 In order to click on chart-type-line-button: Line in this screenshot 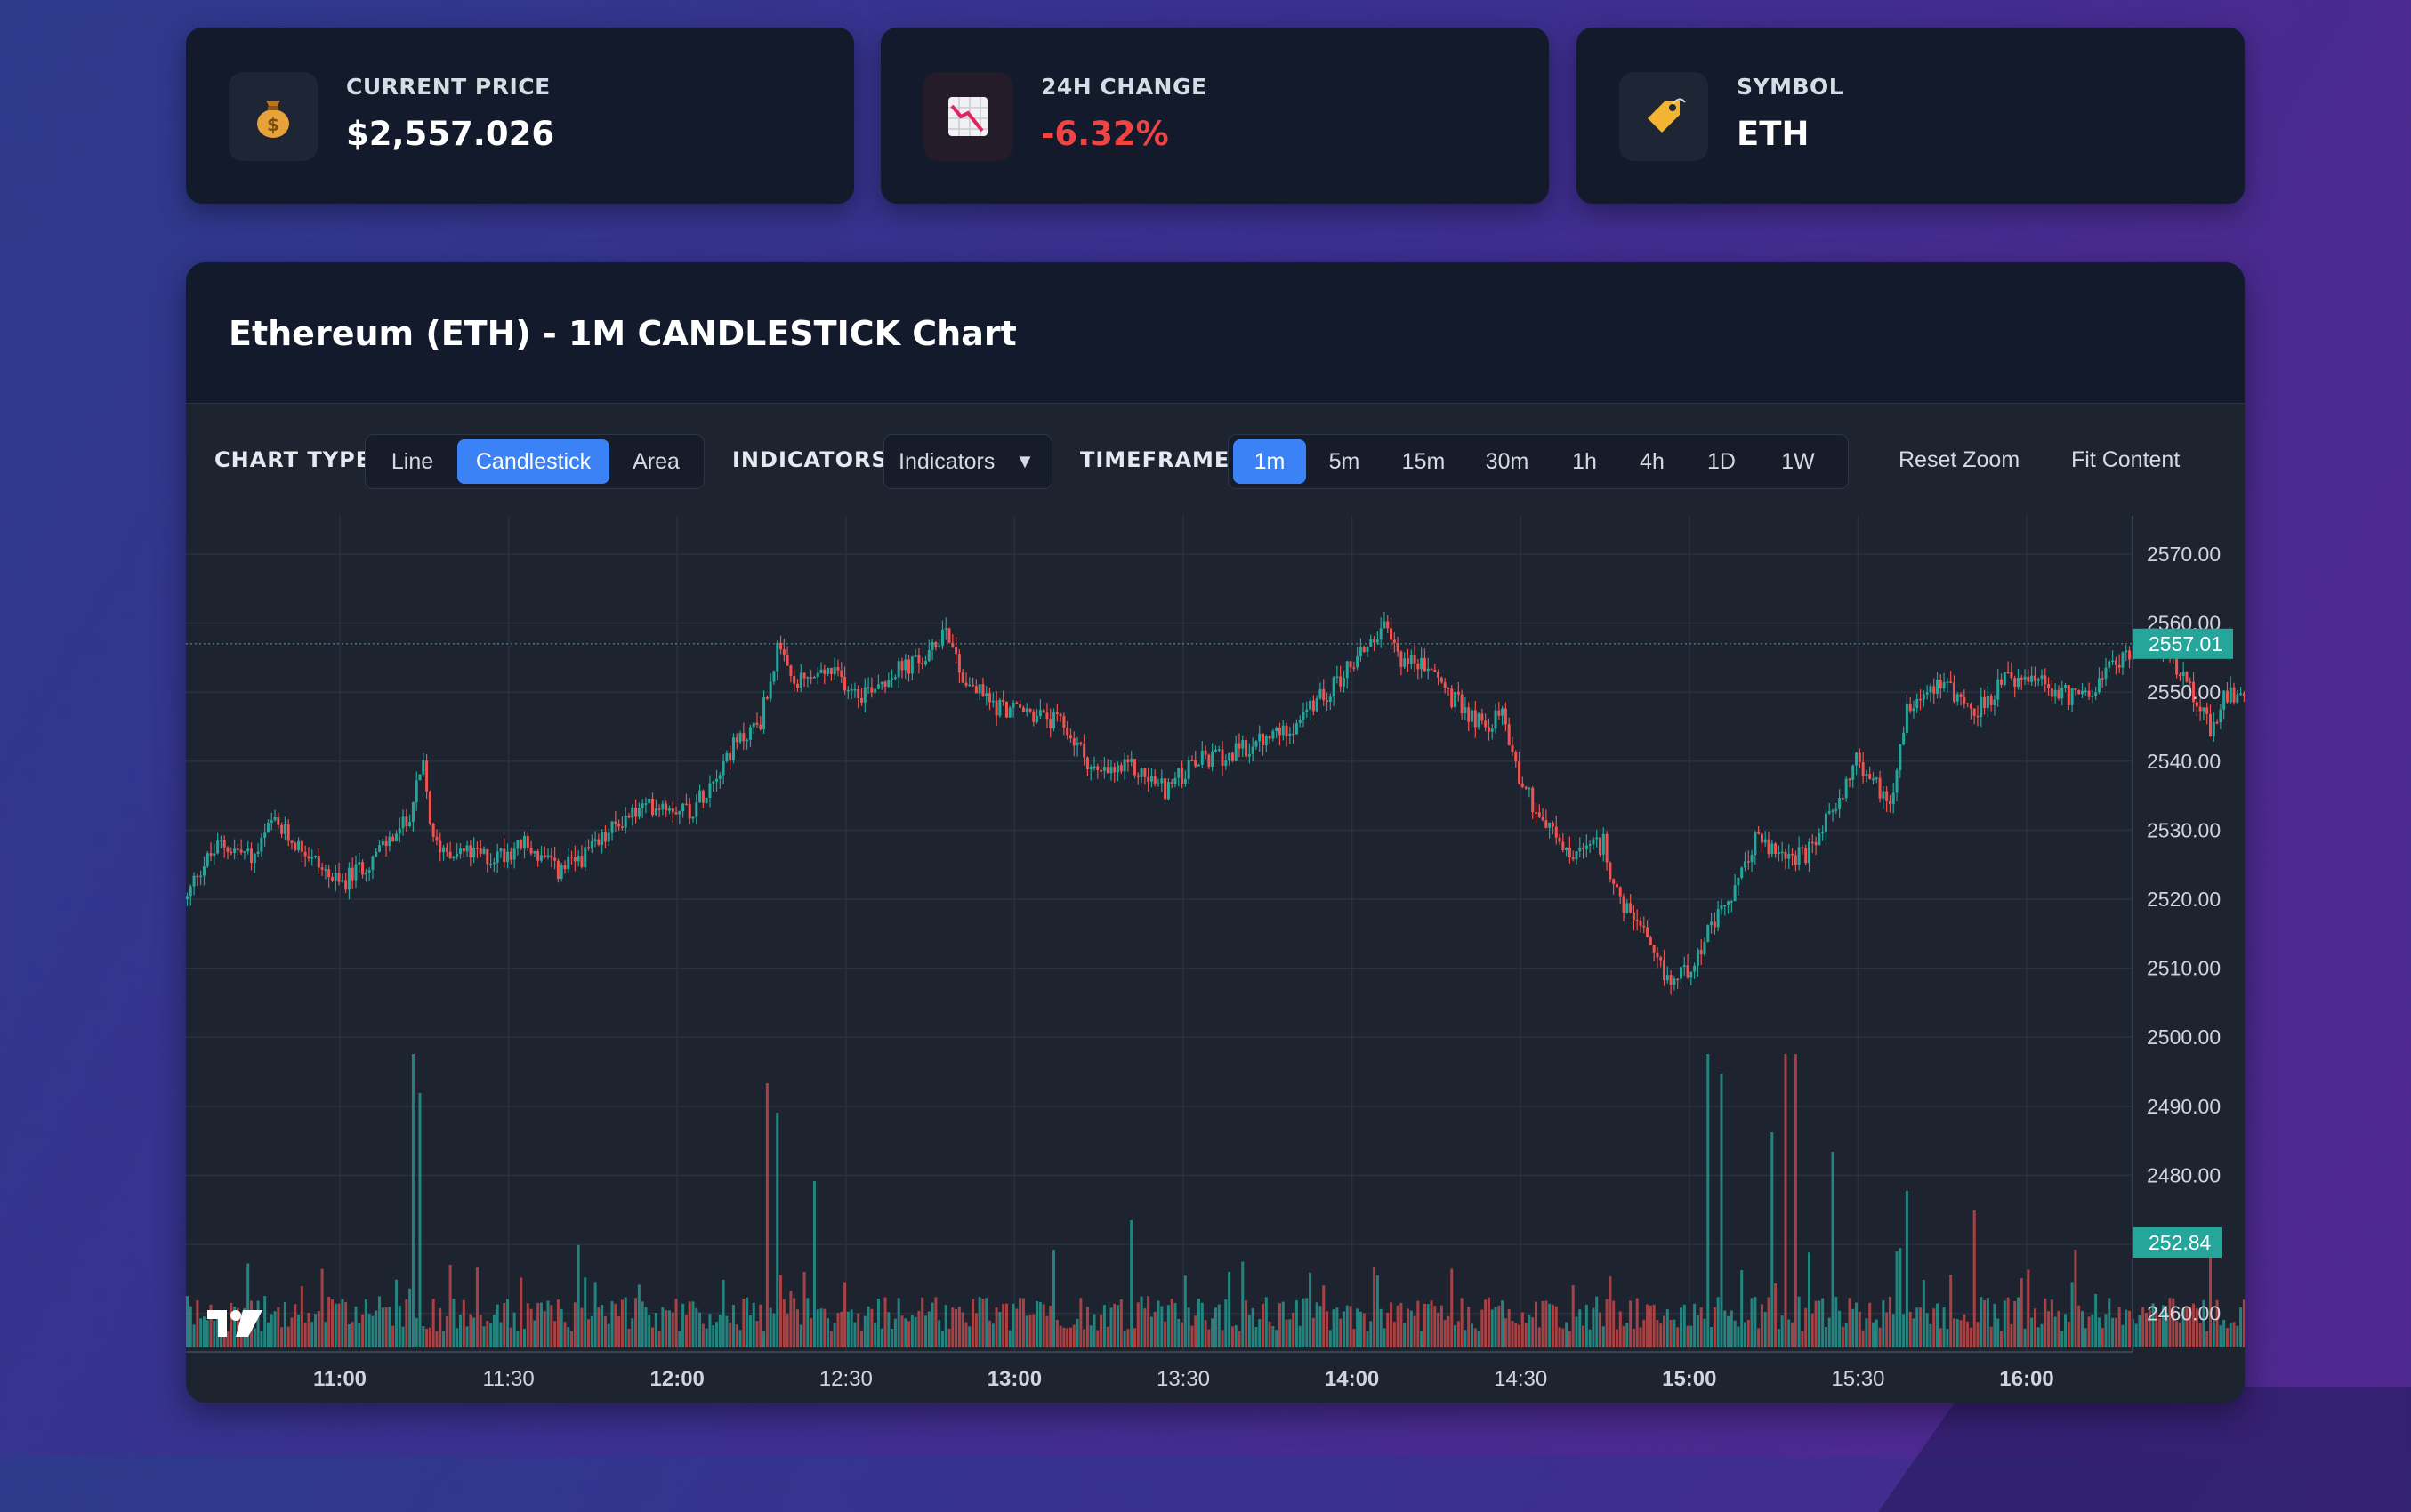, I will do `click(412, 461)`.